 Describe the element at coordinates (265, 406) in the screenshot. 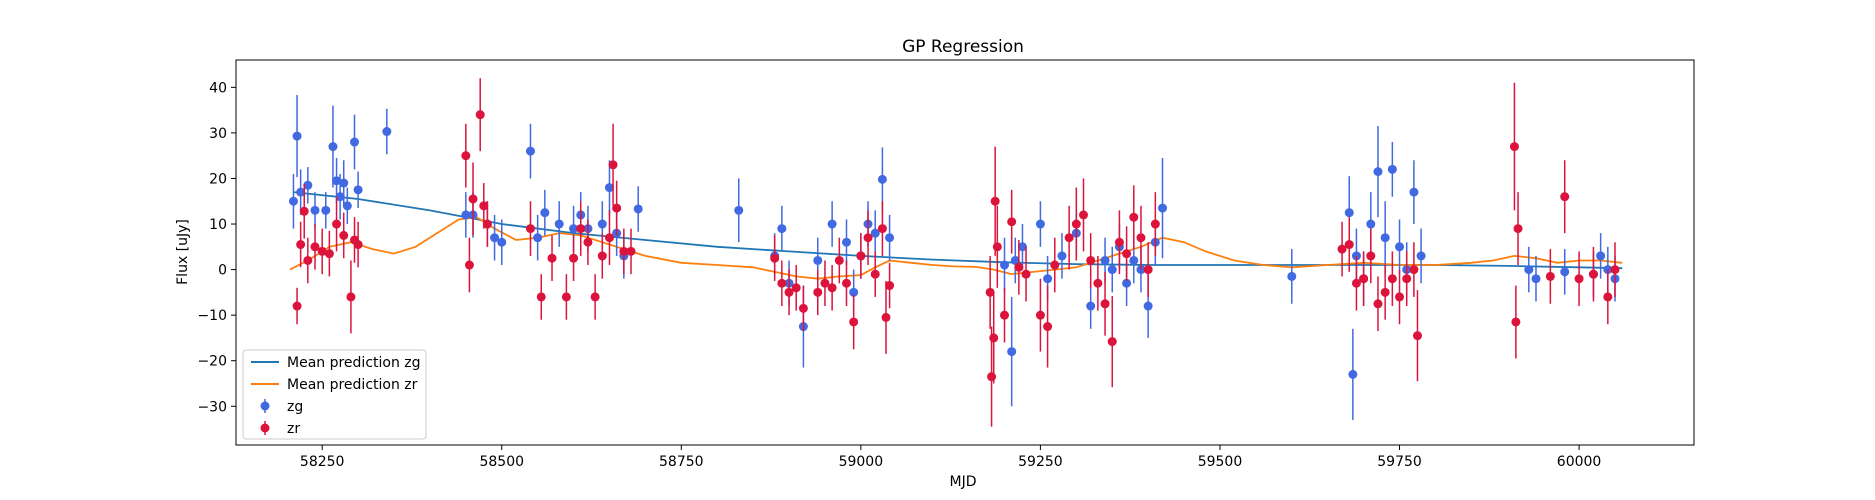

I see `legend-swatch-zg-point` at that location.